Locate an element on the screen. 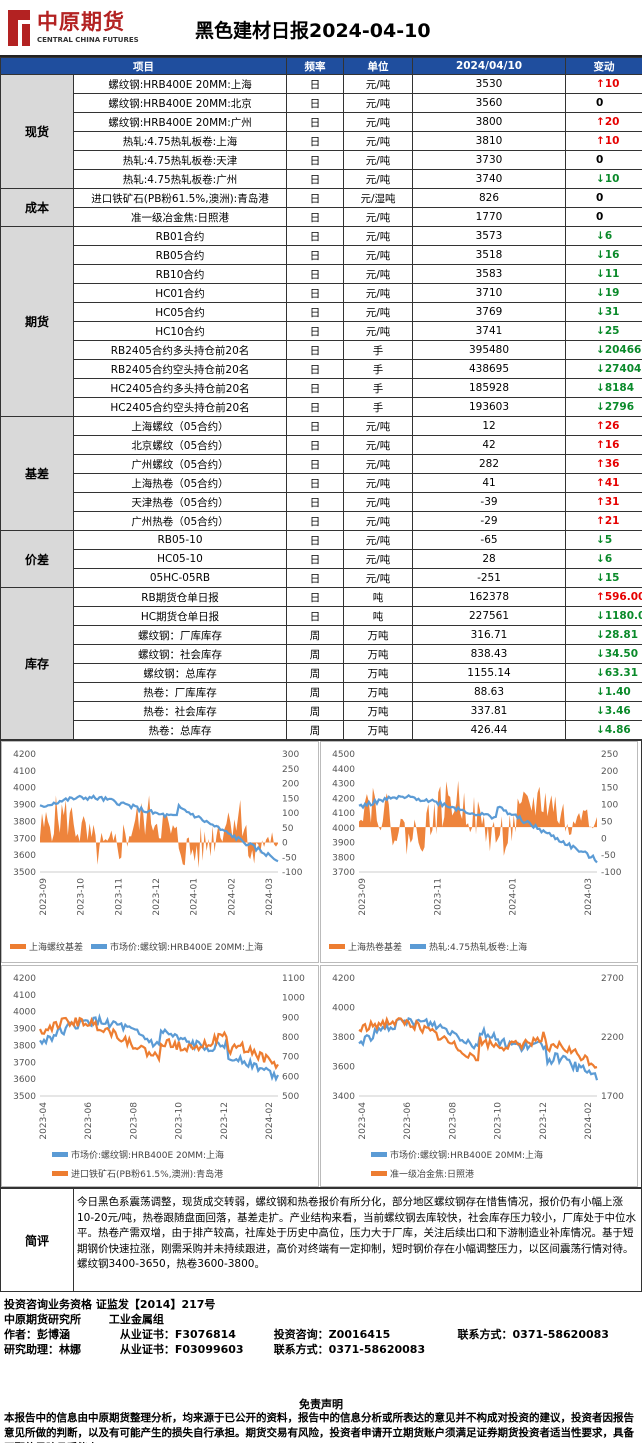  logo-text-en: CENTRAL CHINA FUTURES is located at coordinates (88, 40).